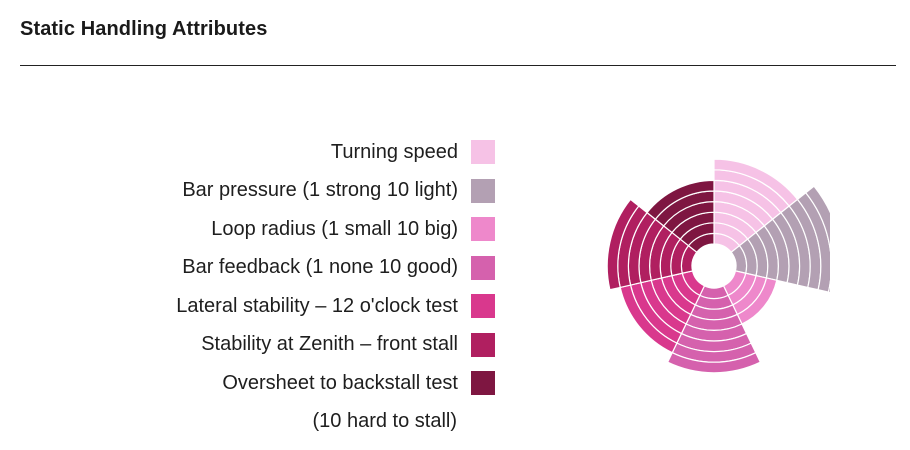 The width and height of the screenshot is (910, 450). What do you see at coordinates (334, 228) in the screenshot?
I see `legend-label: Loop radius (1 small 10 big)` at bounding box center [334, 228].